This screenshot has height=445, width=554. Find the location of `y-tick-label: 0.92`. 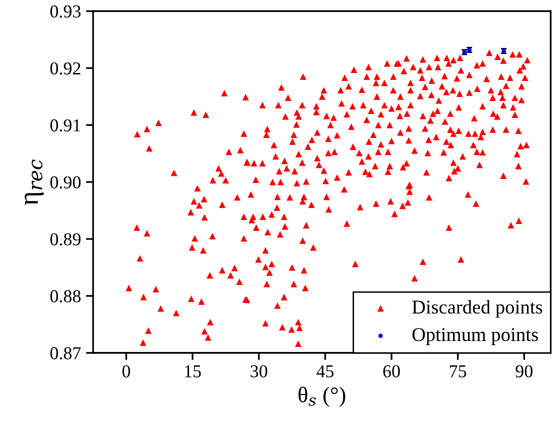

y-tick-label: 0.92 is located at coordinates (65, 68).